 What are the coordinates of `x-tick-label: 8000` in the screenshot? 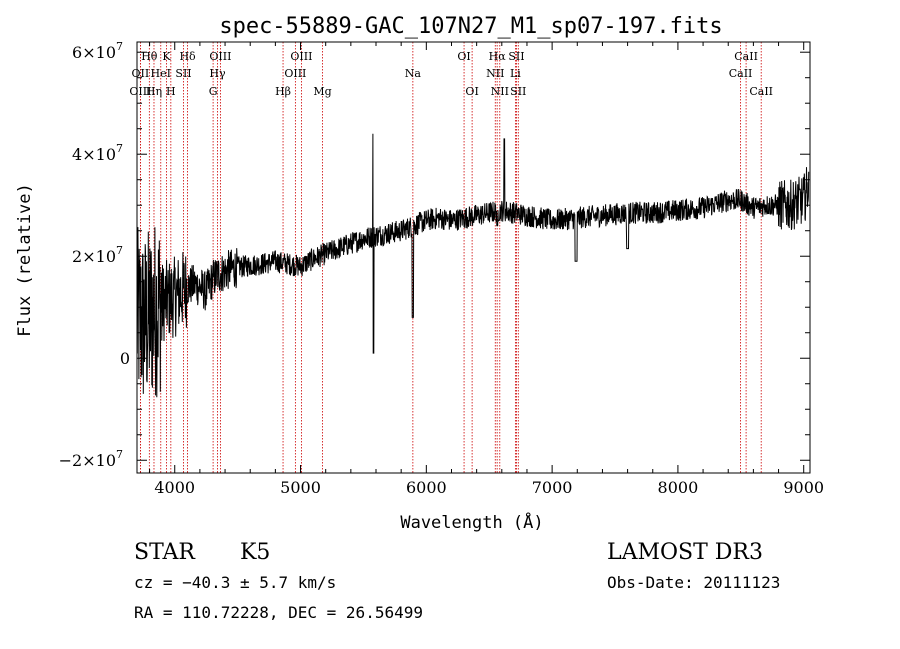 It's located at (678, 487).